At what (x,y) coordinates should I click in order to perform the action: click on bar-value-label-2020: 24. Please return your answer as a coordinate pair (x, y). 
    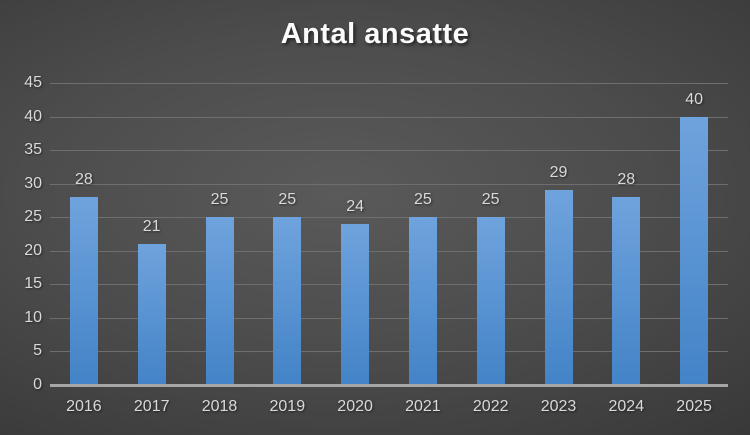
    Looking at the image, I should click on (355, 206).